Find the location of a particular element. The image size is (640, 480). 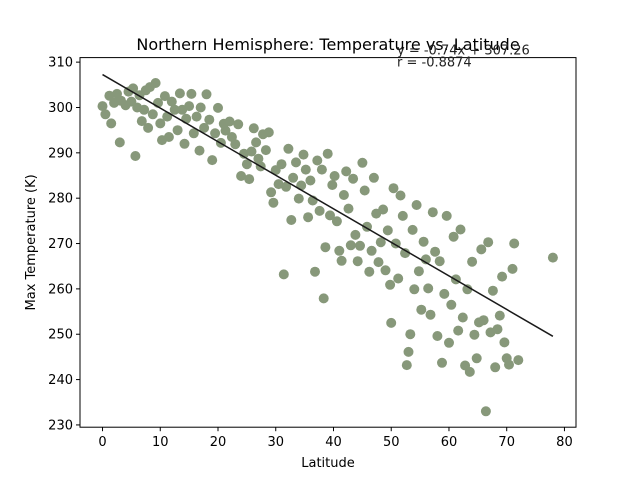

y-tick-label: 300 is located at coordinates (60, 108).